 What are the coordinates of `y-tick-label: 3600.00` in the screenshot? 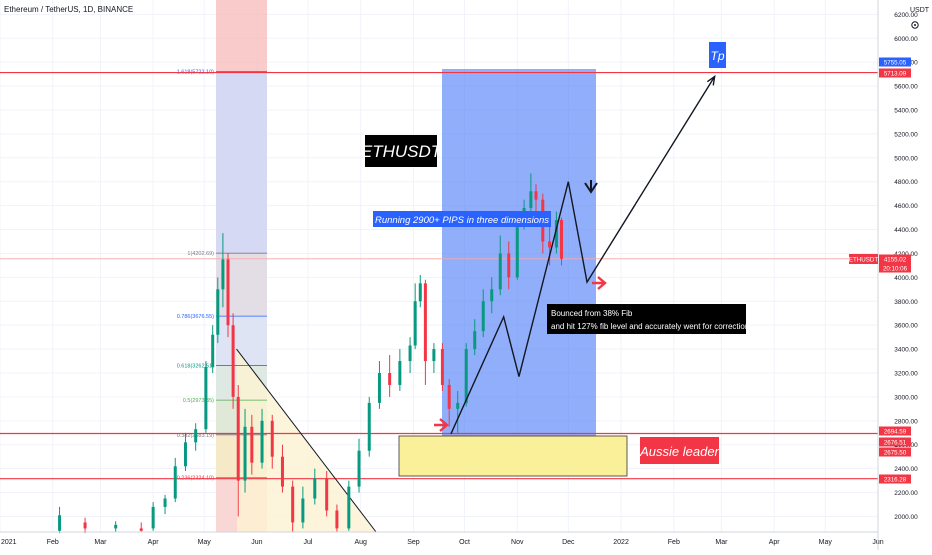 It's located at (906, 326).